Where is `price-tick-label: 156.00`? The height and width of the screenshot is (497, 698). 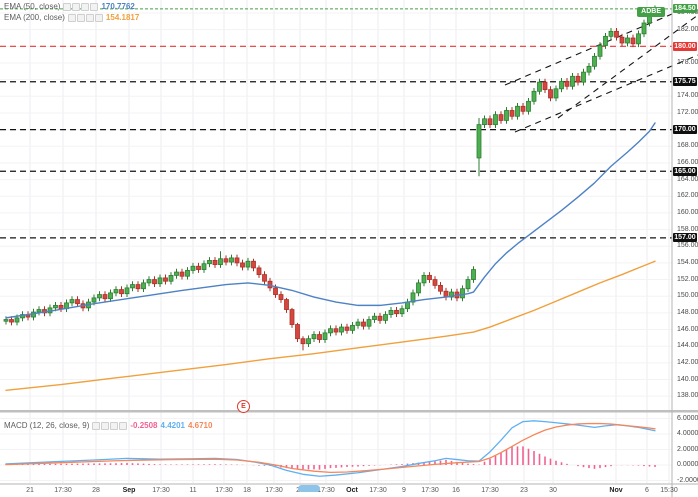 price-tick-label: 156.00 is located at coordinates (687, 246).